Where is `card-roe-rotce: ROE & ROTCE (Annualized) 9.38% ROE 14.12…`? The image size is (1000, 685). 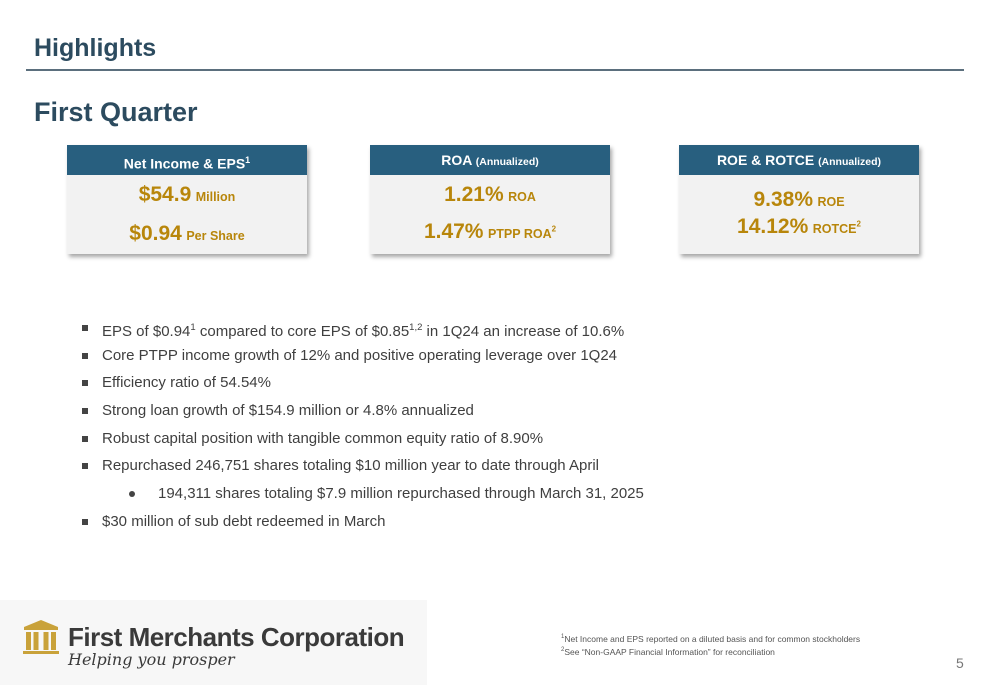 card-roe-rotce: ROE & ROTCE (Annualized) 9.38% ROE 14.12… is located at coordinates (799, 199).